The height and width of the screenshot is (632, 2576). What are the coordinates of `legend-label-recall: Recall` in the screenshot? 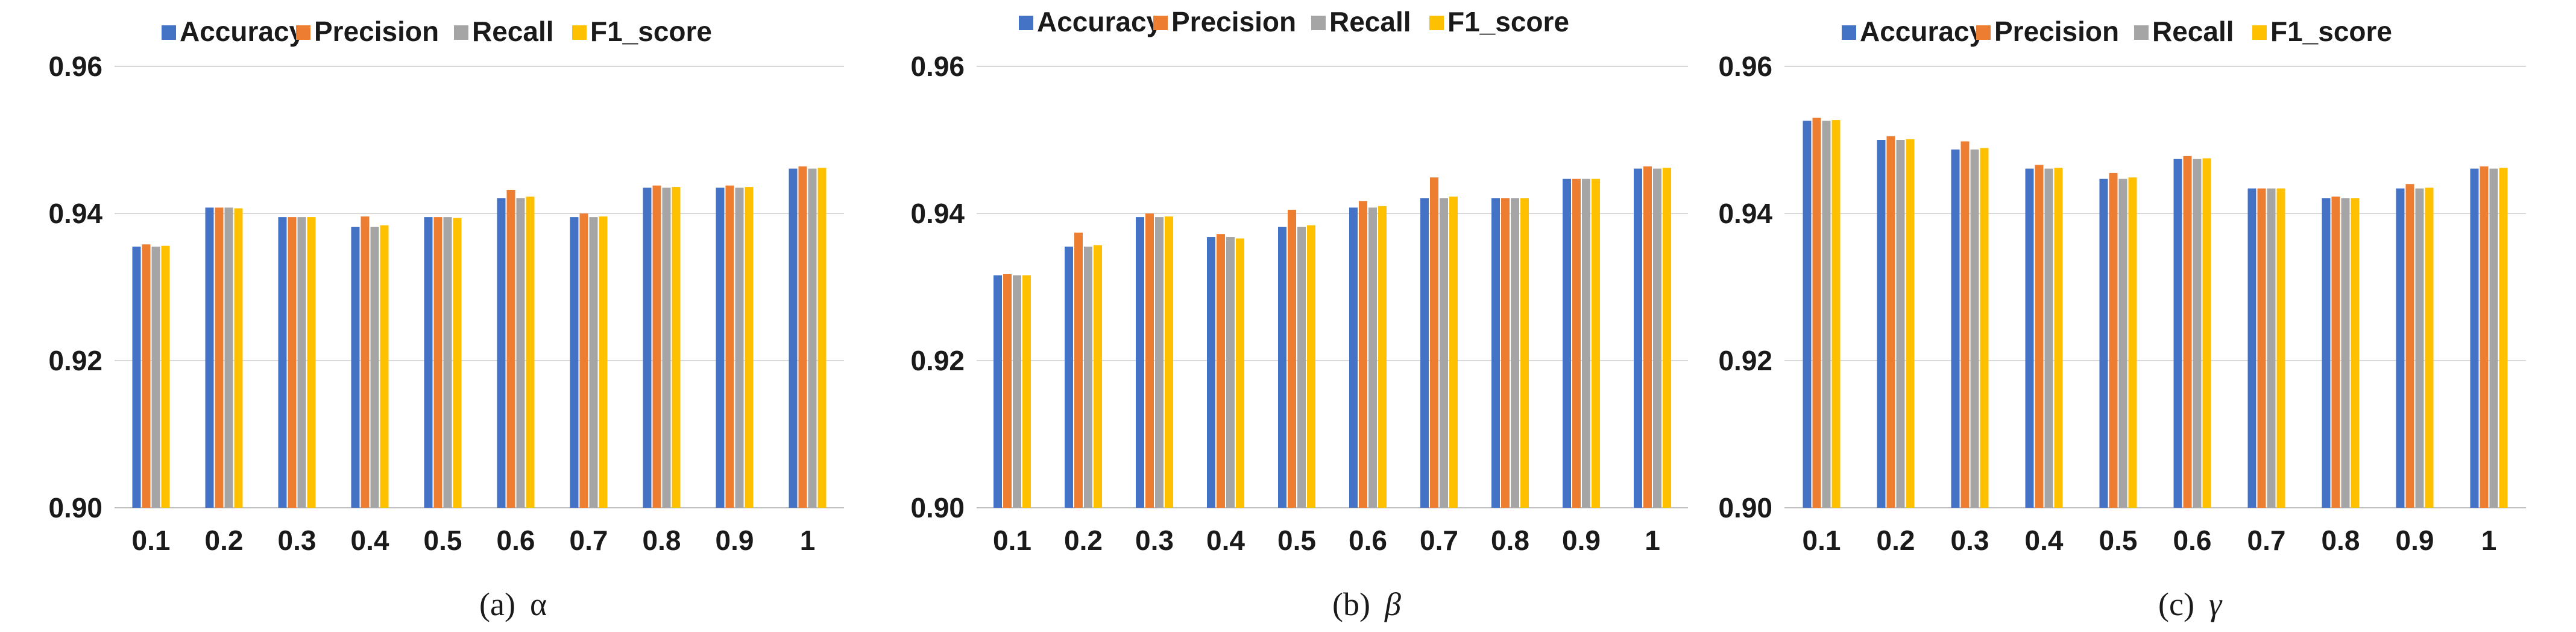 It's located at (2193, 31).